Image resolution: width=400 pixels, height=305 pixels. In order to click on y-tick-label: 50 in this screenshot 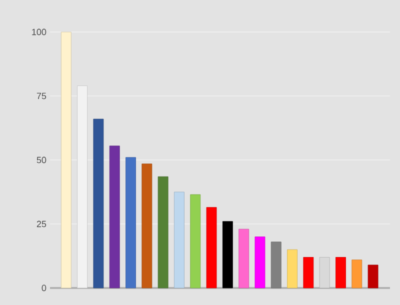, I will do `click(41, 160)`.